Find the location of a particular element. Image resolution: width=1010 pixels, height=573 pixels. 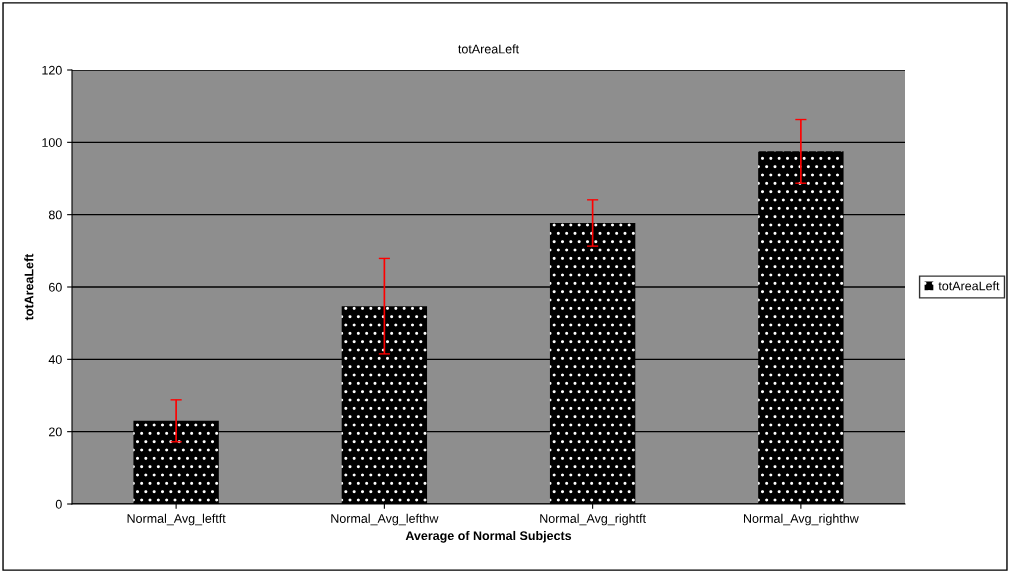

y-tick-label: 120 is located at coordinates (52, 70).